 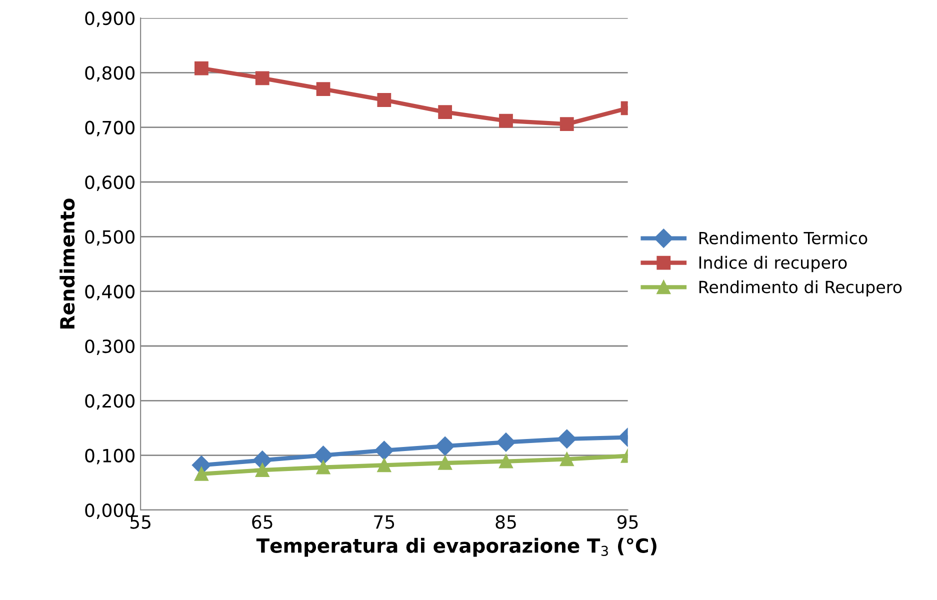 What do you see at coordinates (773, 264) in the screenshot?
I see `legend-label: Indice di recupero` at bounding box center [773, 264].